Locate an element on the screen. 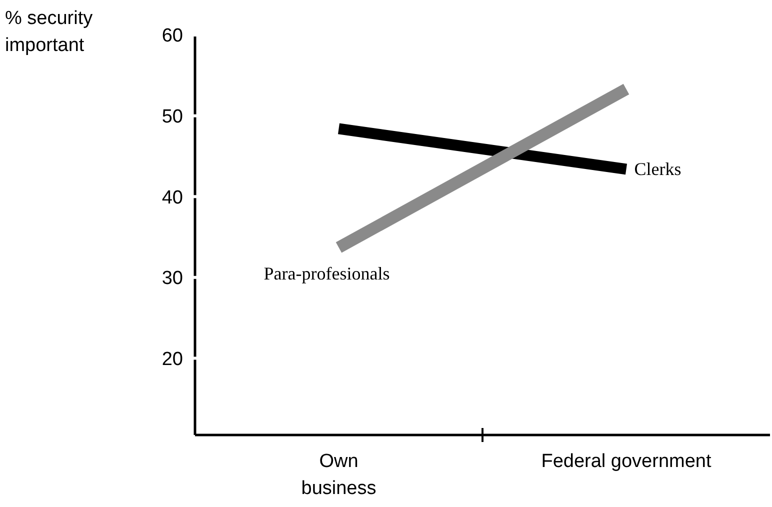 The image size is (772, 507). y-tick-label: 20 is located at coordinates (172, 359).